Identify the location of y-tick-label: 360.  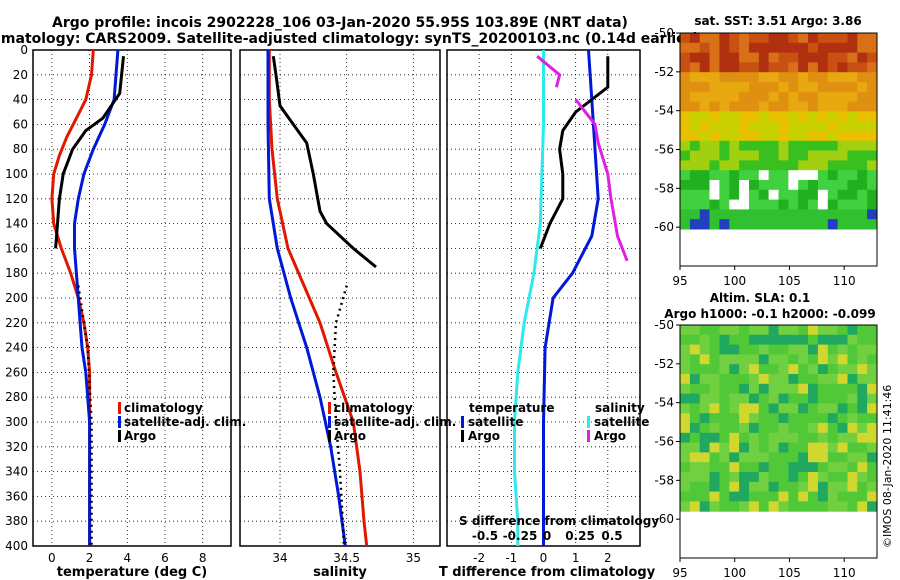
(16, 496).